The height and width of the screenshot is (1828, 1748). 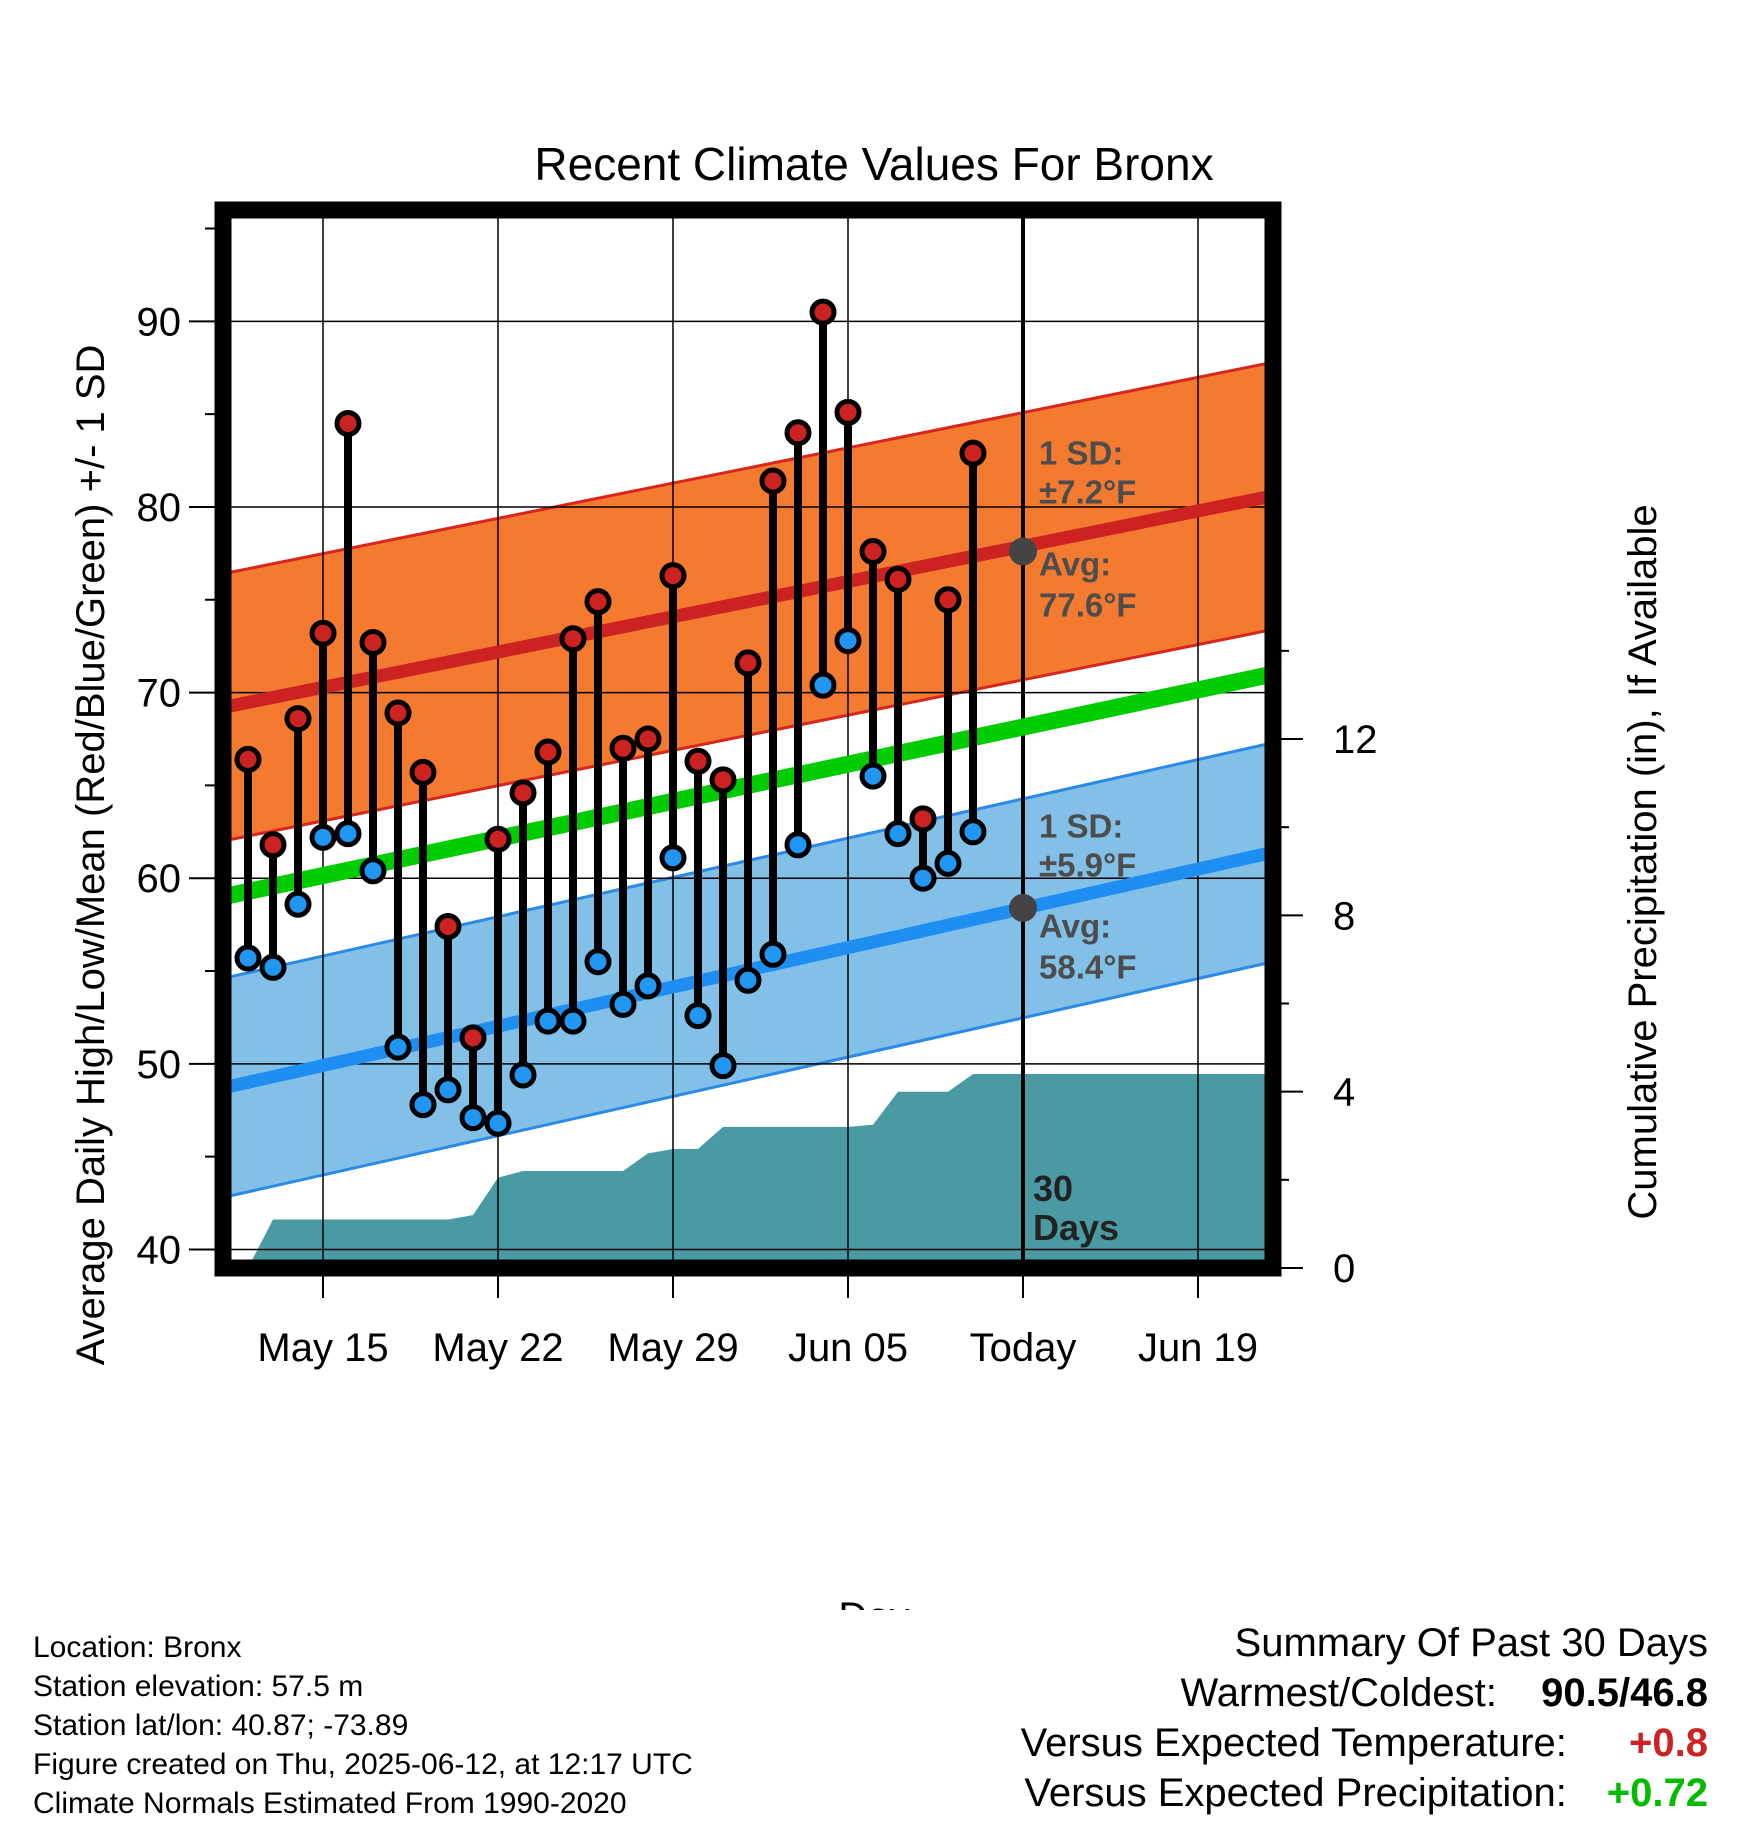 What do you see at coordinates (1198, 1348) in the screenshot?
I see `x-tick-label: Jun 19` at bounding box center [1198, 1348].